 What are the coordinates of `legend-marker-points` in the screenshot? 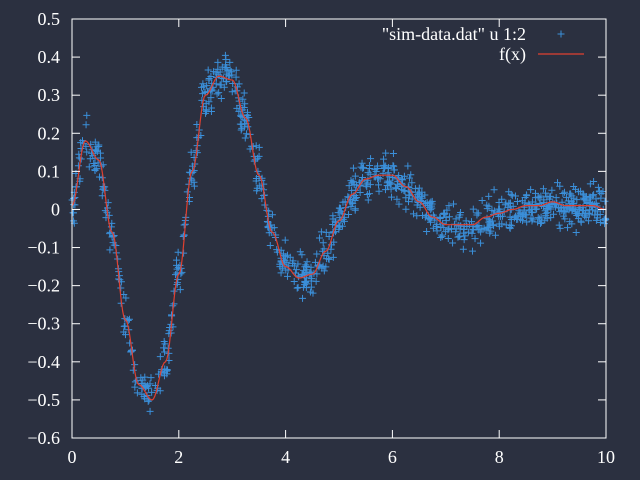 It's located at (561, 34).